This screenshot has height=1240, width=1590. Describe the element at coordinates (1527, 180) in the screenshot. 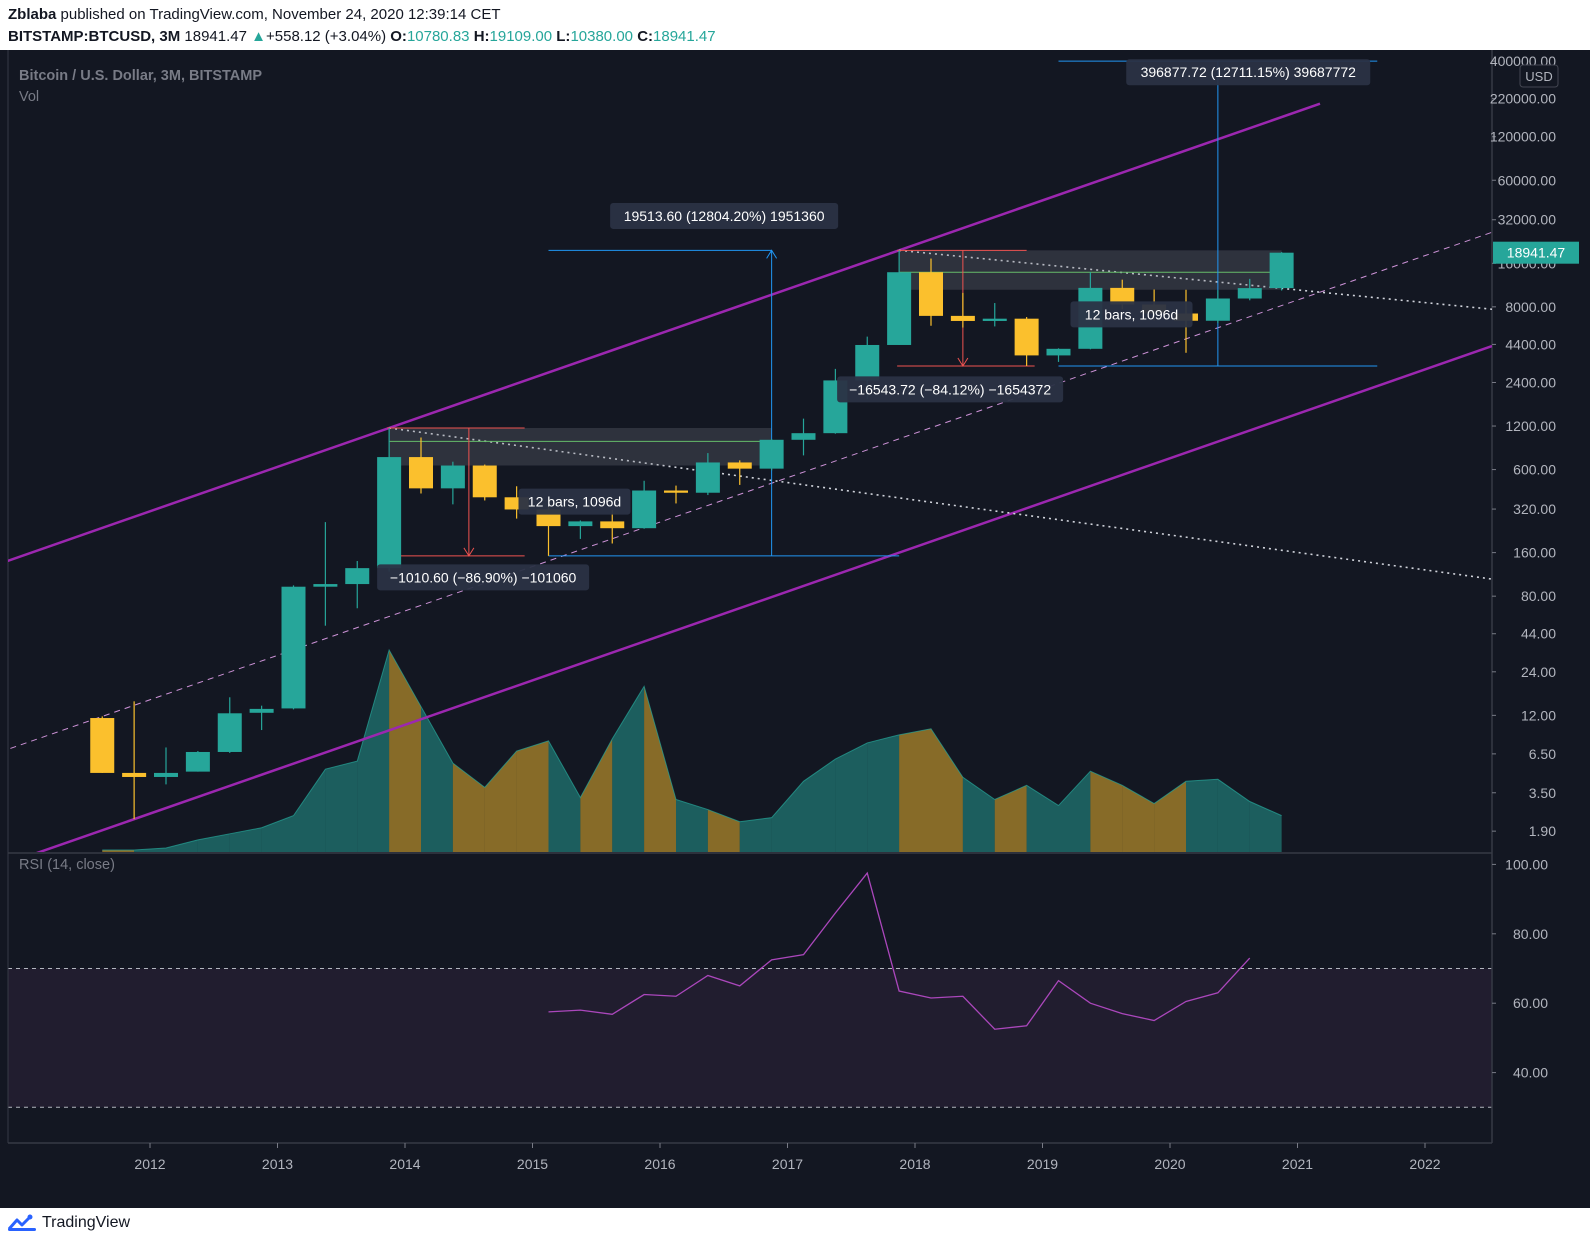

I see `price-tick-label: 60000.00` at that location.